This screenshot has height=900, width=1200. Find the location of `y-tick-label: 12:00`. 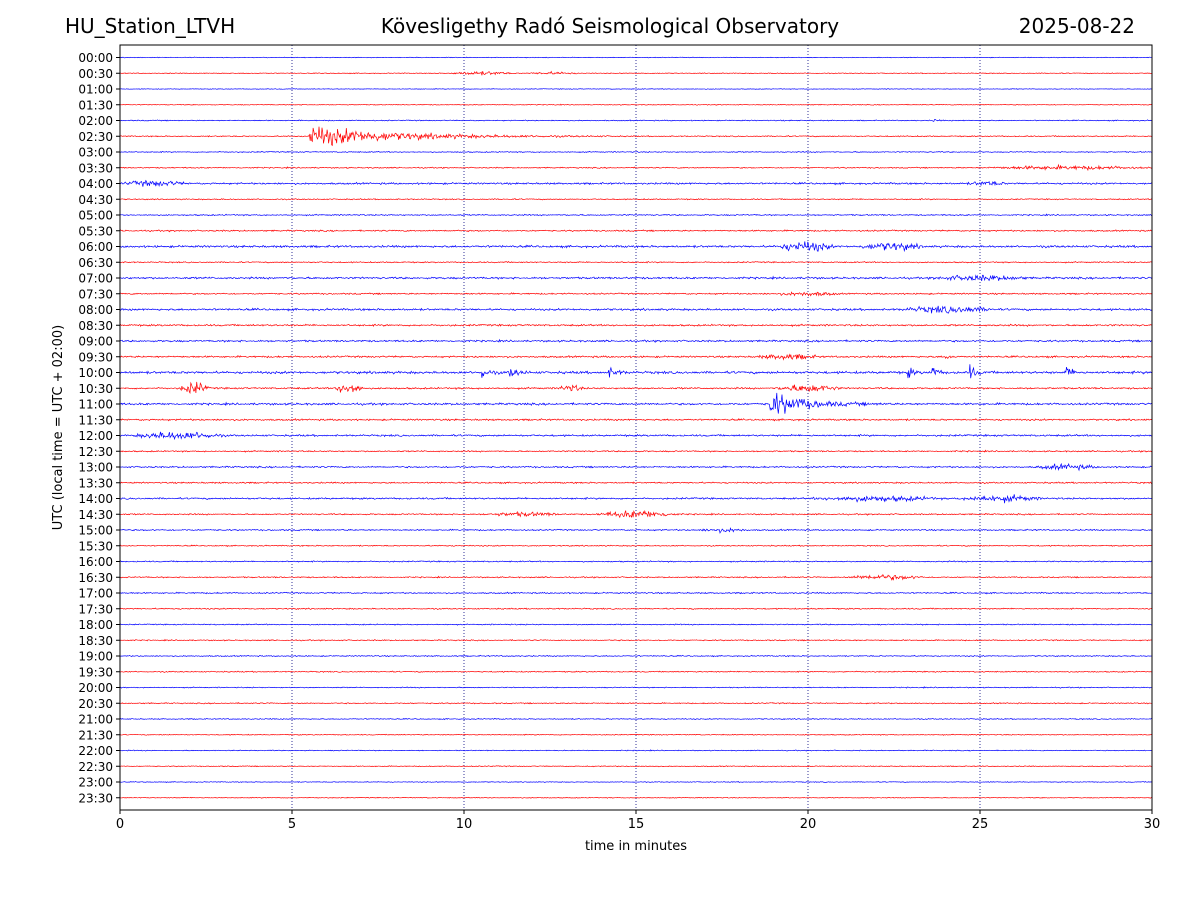

y-tick-label: 12:00 is located at coordinates (95, 436).